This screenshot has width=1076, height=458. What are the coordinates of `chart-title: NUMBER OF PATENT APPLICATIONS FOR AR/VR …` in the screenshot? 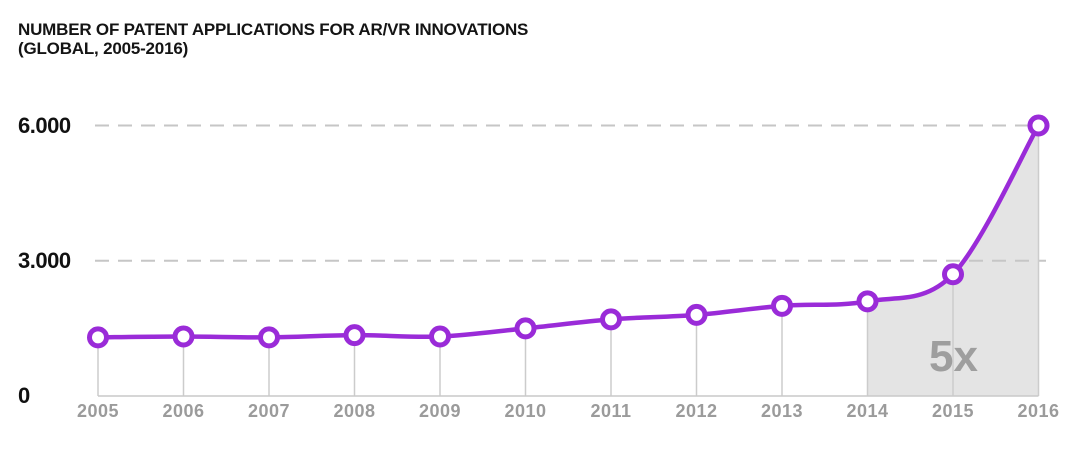 It's located at (273, 29).